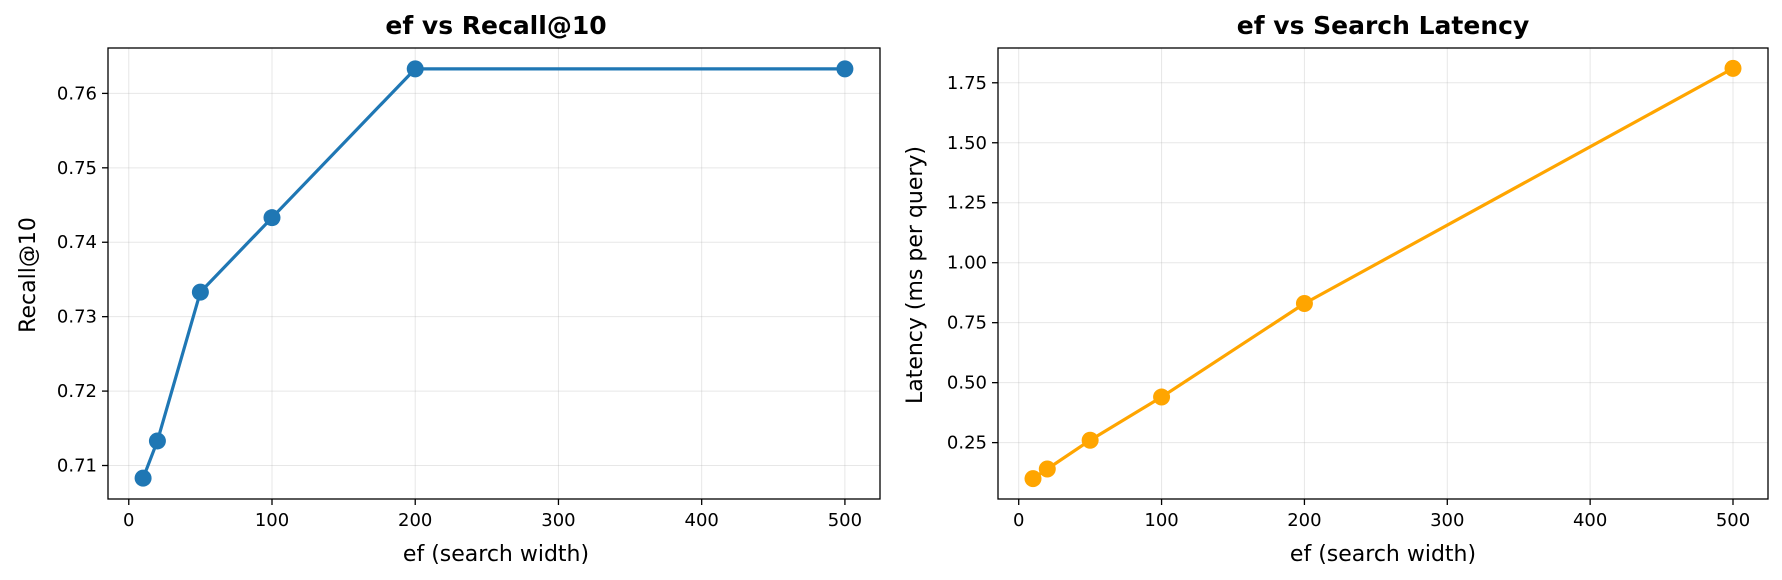 This screenshot has width=1782, height=580. What do you see at coordinates (967, 443) in the screenshot?
I see `y-tick-label: 0.25` at bounding box center [967, 443].